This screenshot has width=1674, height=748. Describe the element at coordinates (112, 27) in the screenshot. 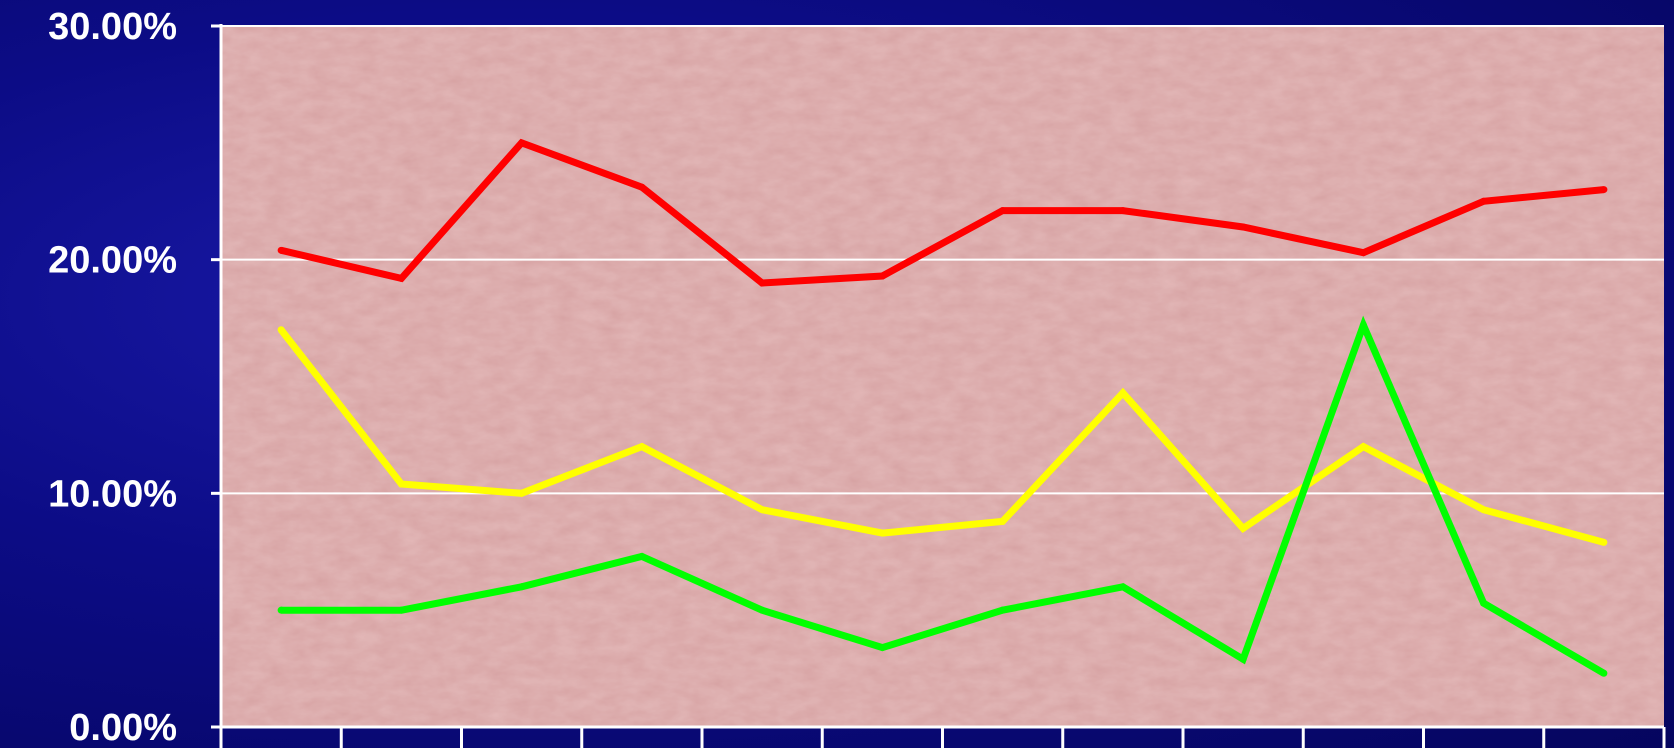

I see `y-tick-label-3: 30.00%` at that location.